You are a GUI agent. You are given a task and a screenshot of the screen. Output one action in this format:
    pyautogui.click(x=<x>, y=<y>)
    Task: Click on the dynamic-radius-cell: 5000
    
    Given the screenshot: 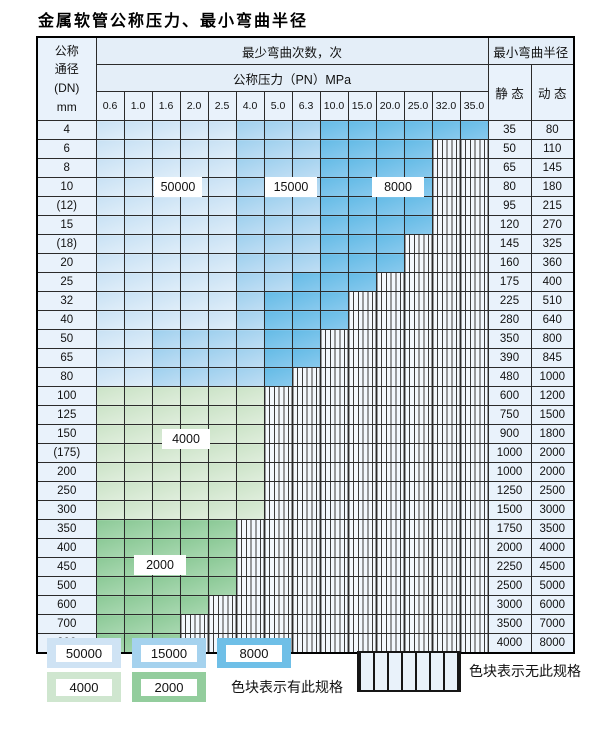 What is the action you would take?
    pyautogui.click(x=552, y=586)
    